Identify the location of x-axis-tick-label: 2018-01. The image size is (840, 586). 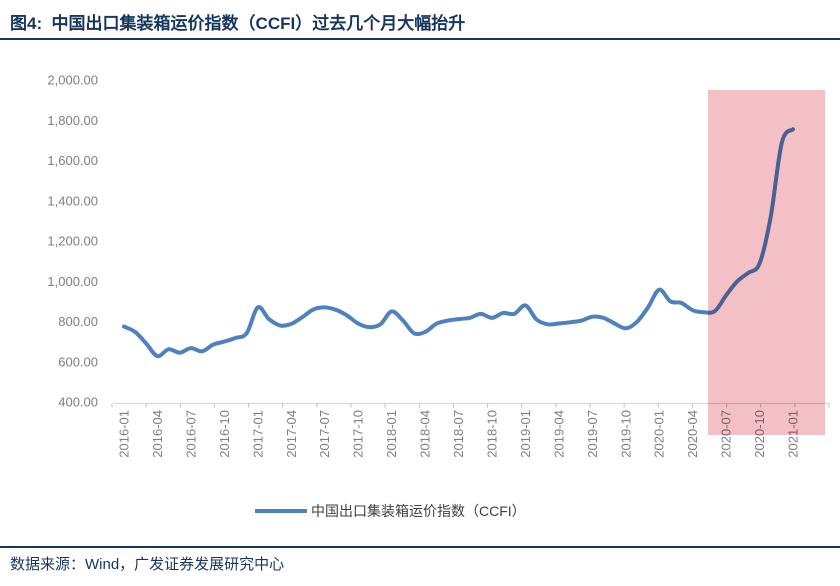
(391, 434).